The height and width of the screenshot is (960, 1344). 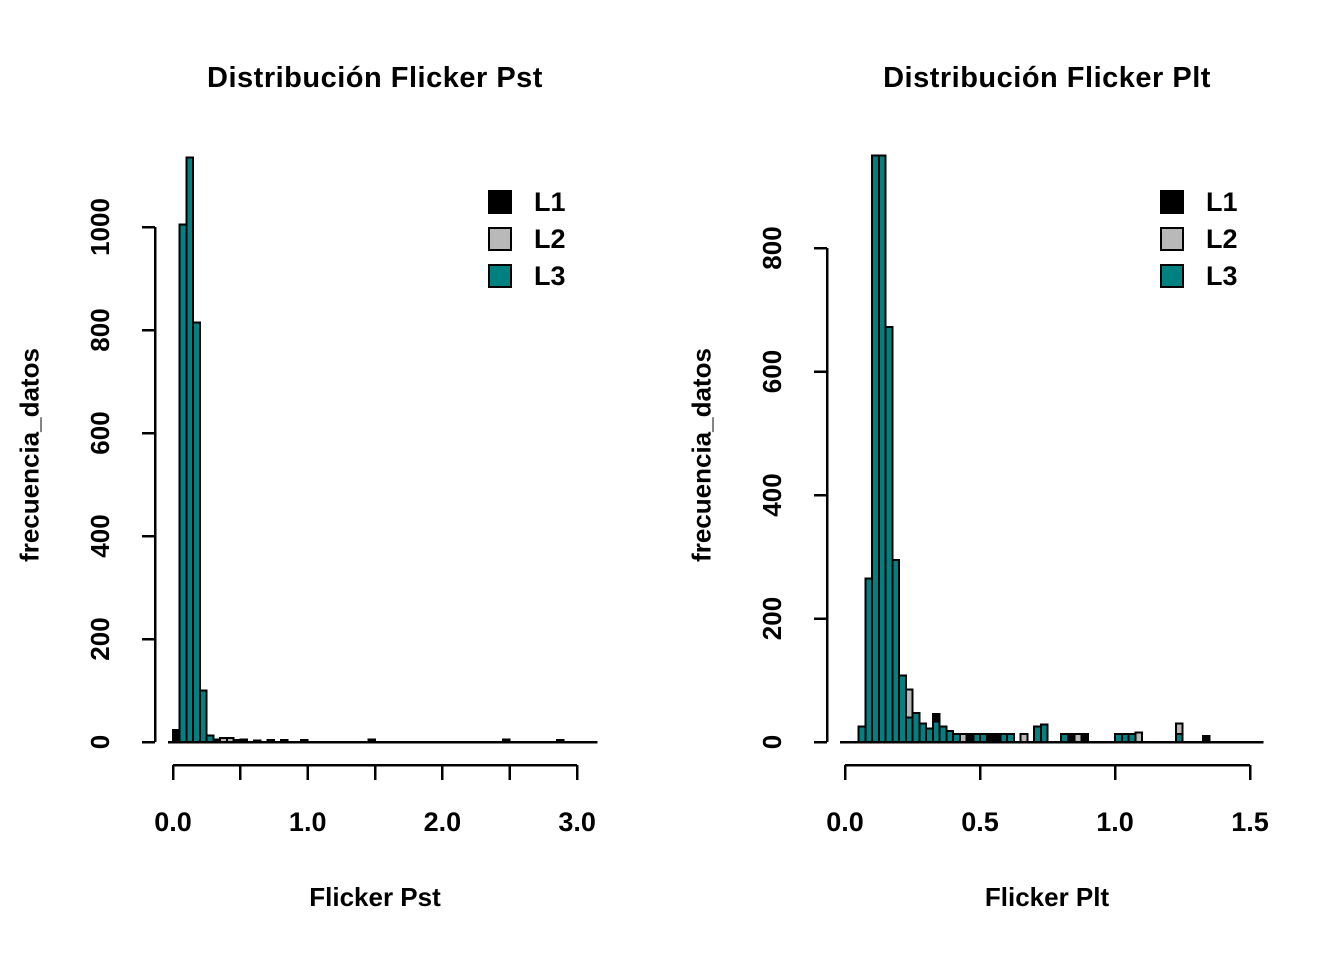 I want to click on x-tick-label: 1.5, so click(x=1250, y=822).